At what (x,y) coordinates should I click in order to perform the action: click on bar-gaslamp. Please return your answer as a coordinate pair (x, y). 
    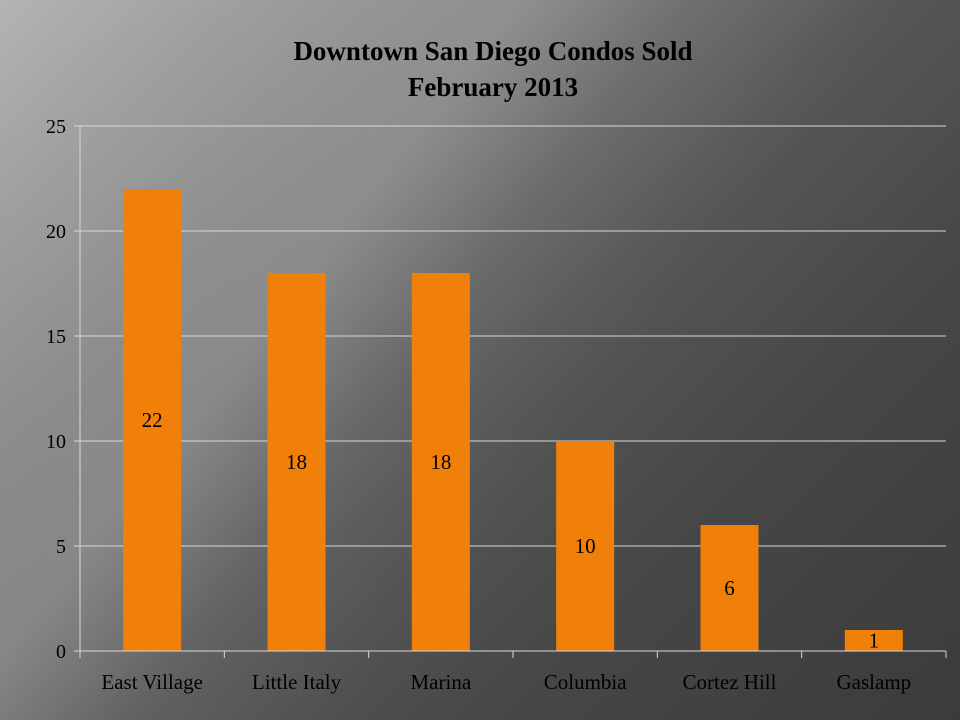
    Looking at the image, I should click on (873, 640).